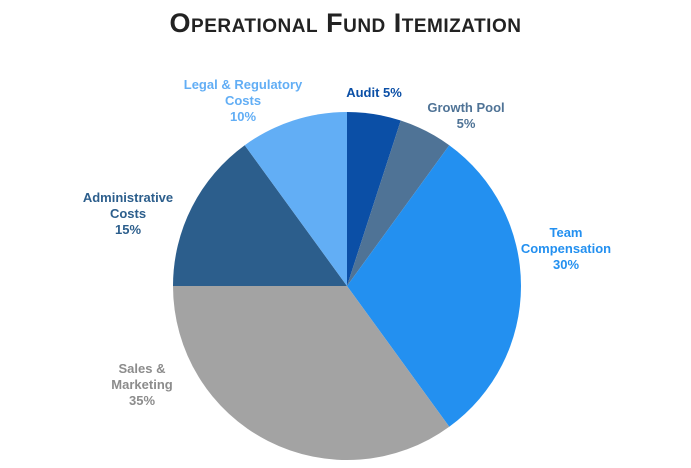  I want to click on slice-label-2: Team Compensation 30%, so click(566, 248).